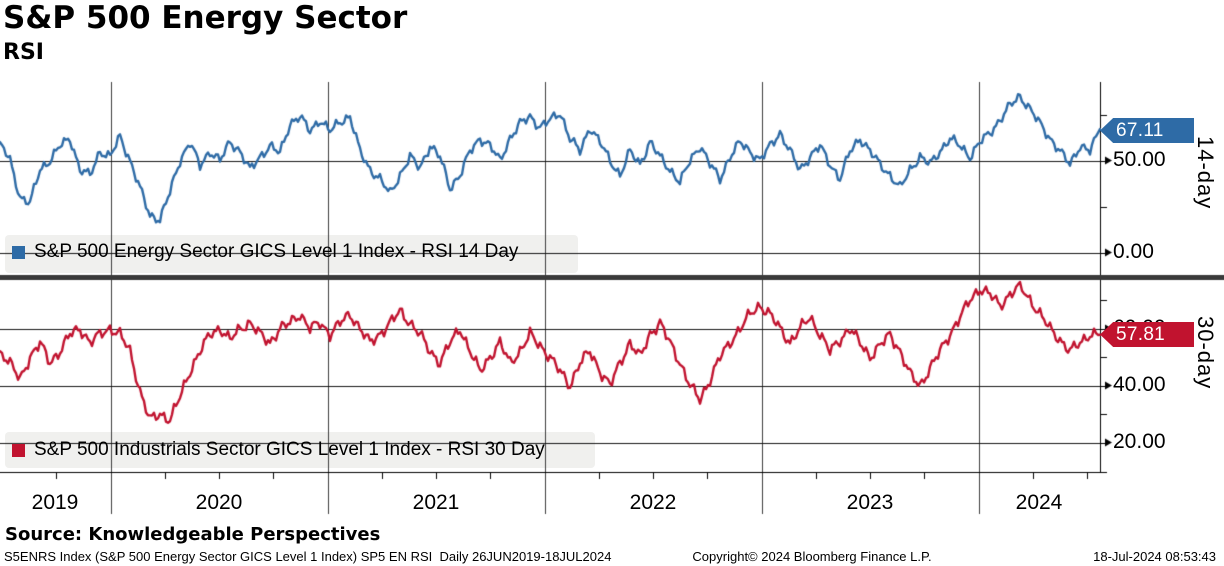 This screenshot has width=1224, height=566. What do you see at coordinates (1139, 441) in the screenshot?
I see `yaxis-label-20: 20.00` at bounding box center [1139, 441].